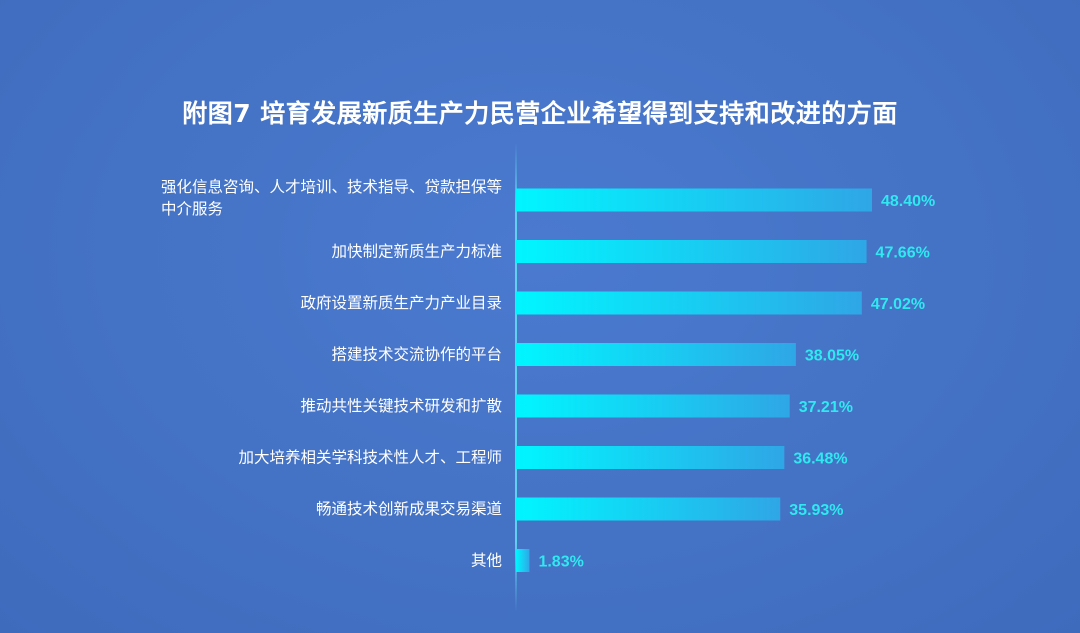  What do you see at coordinates (192, 209) in the screenshot?
I see `category-label: 中介服务` at bounding box center [192, 209].